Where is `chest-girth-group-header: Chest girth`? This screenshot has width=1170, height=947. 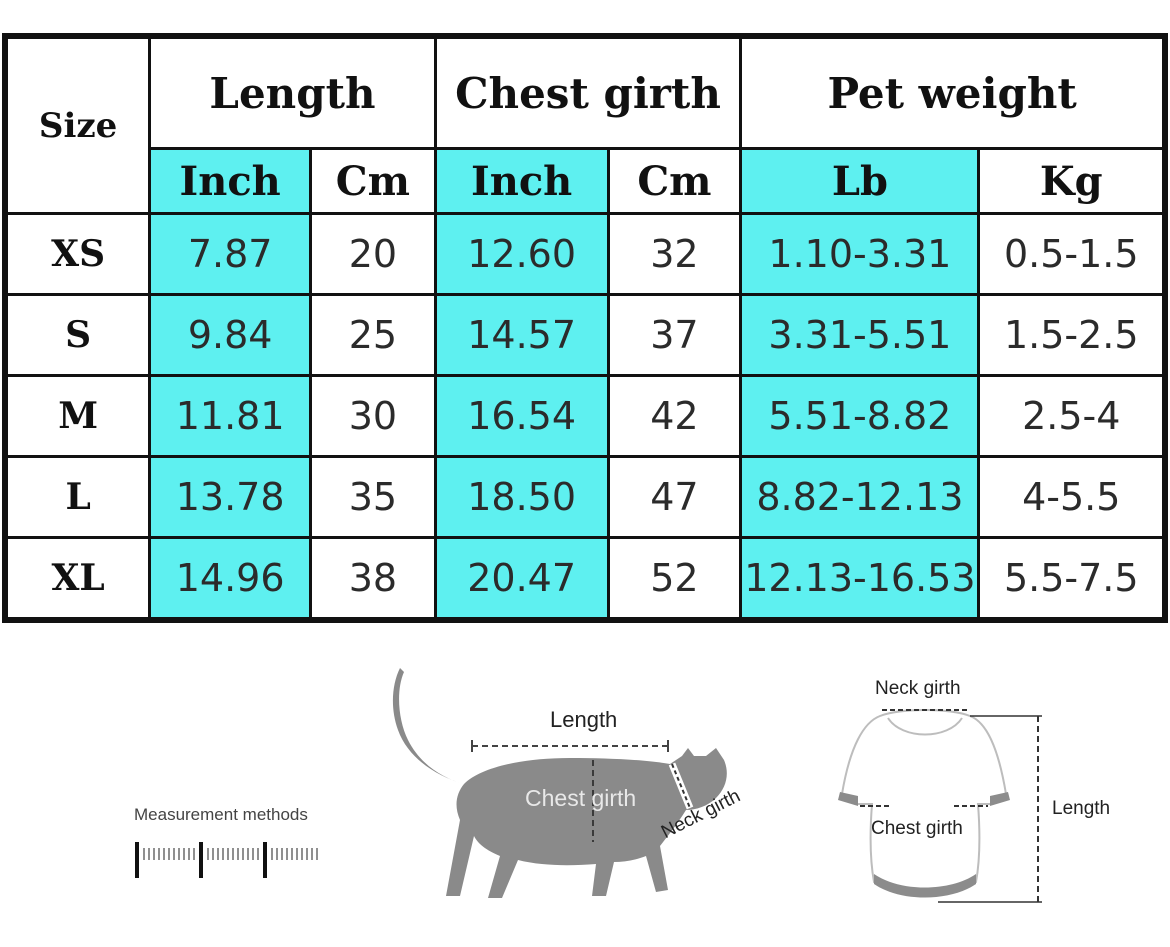 chest-girth-group-header: Chest girth is located at coordinates (588, 92).